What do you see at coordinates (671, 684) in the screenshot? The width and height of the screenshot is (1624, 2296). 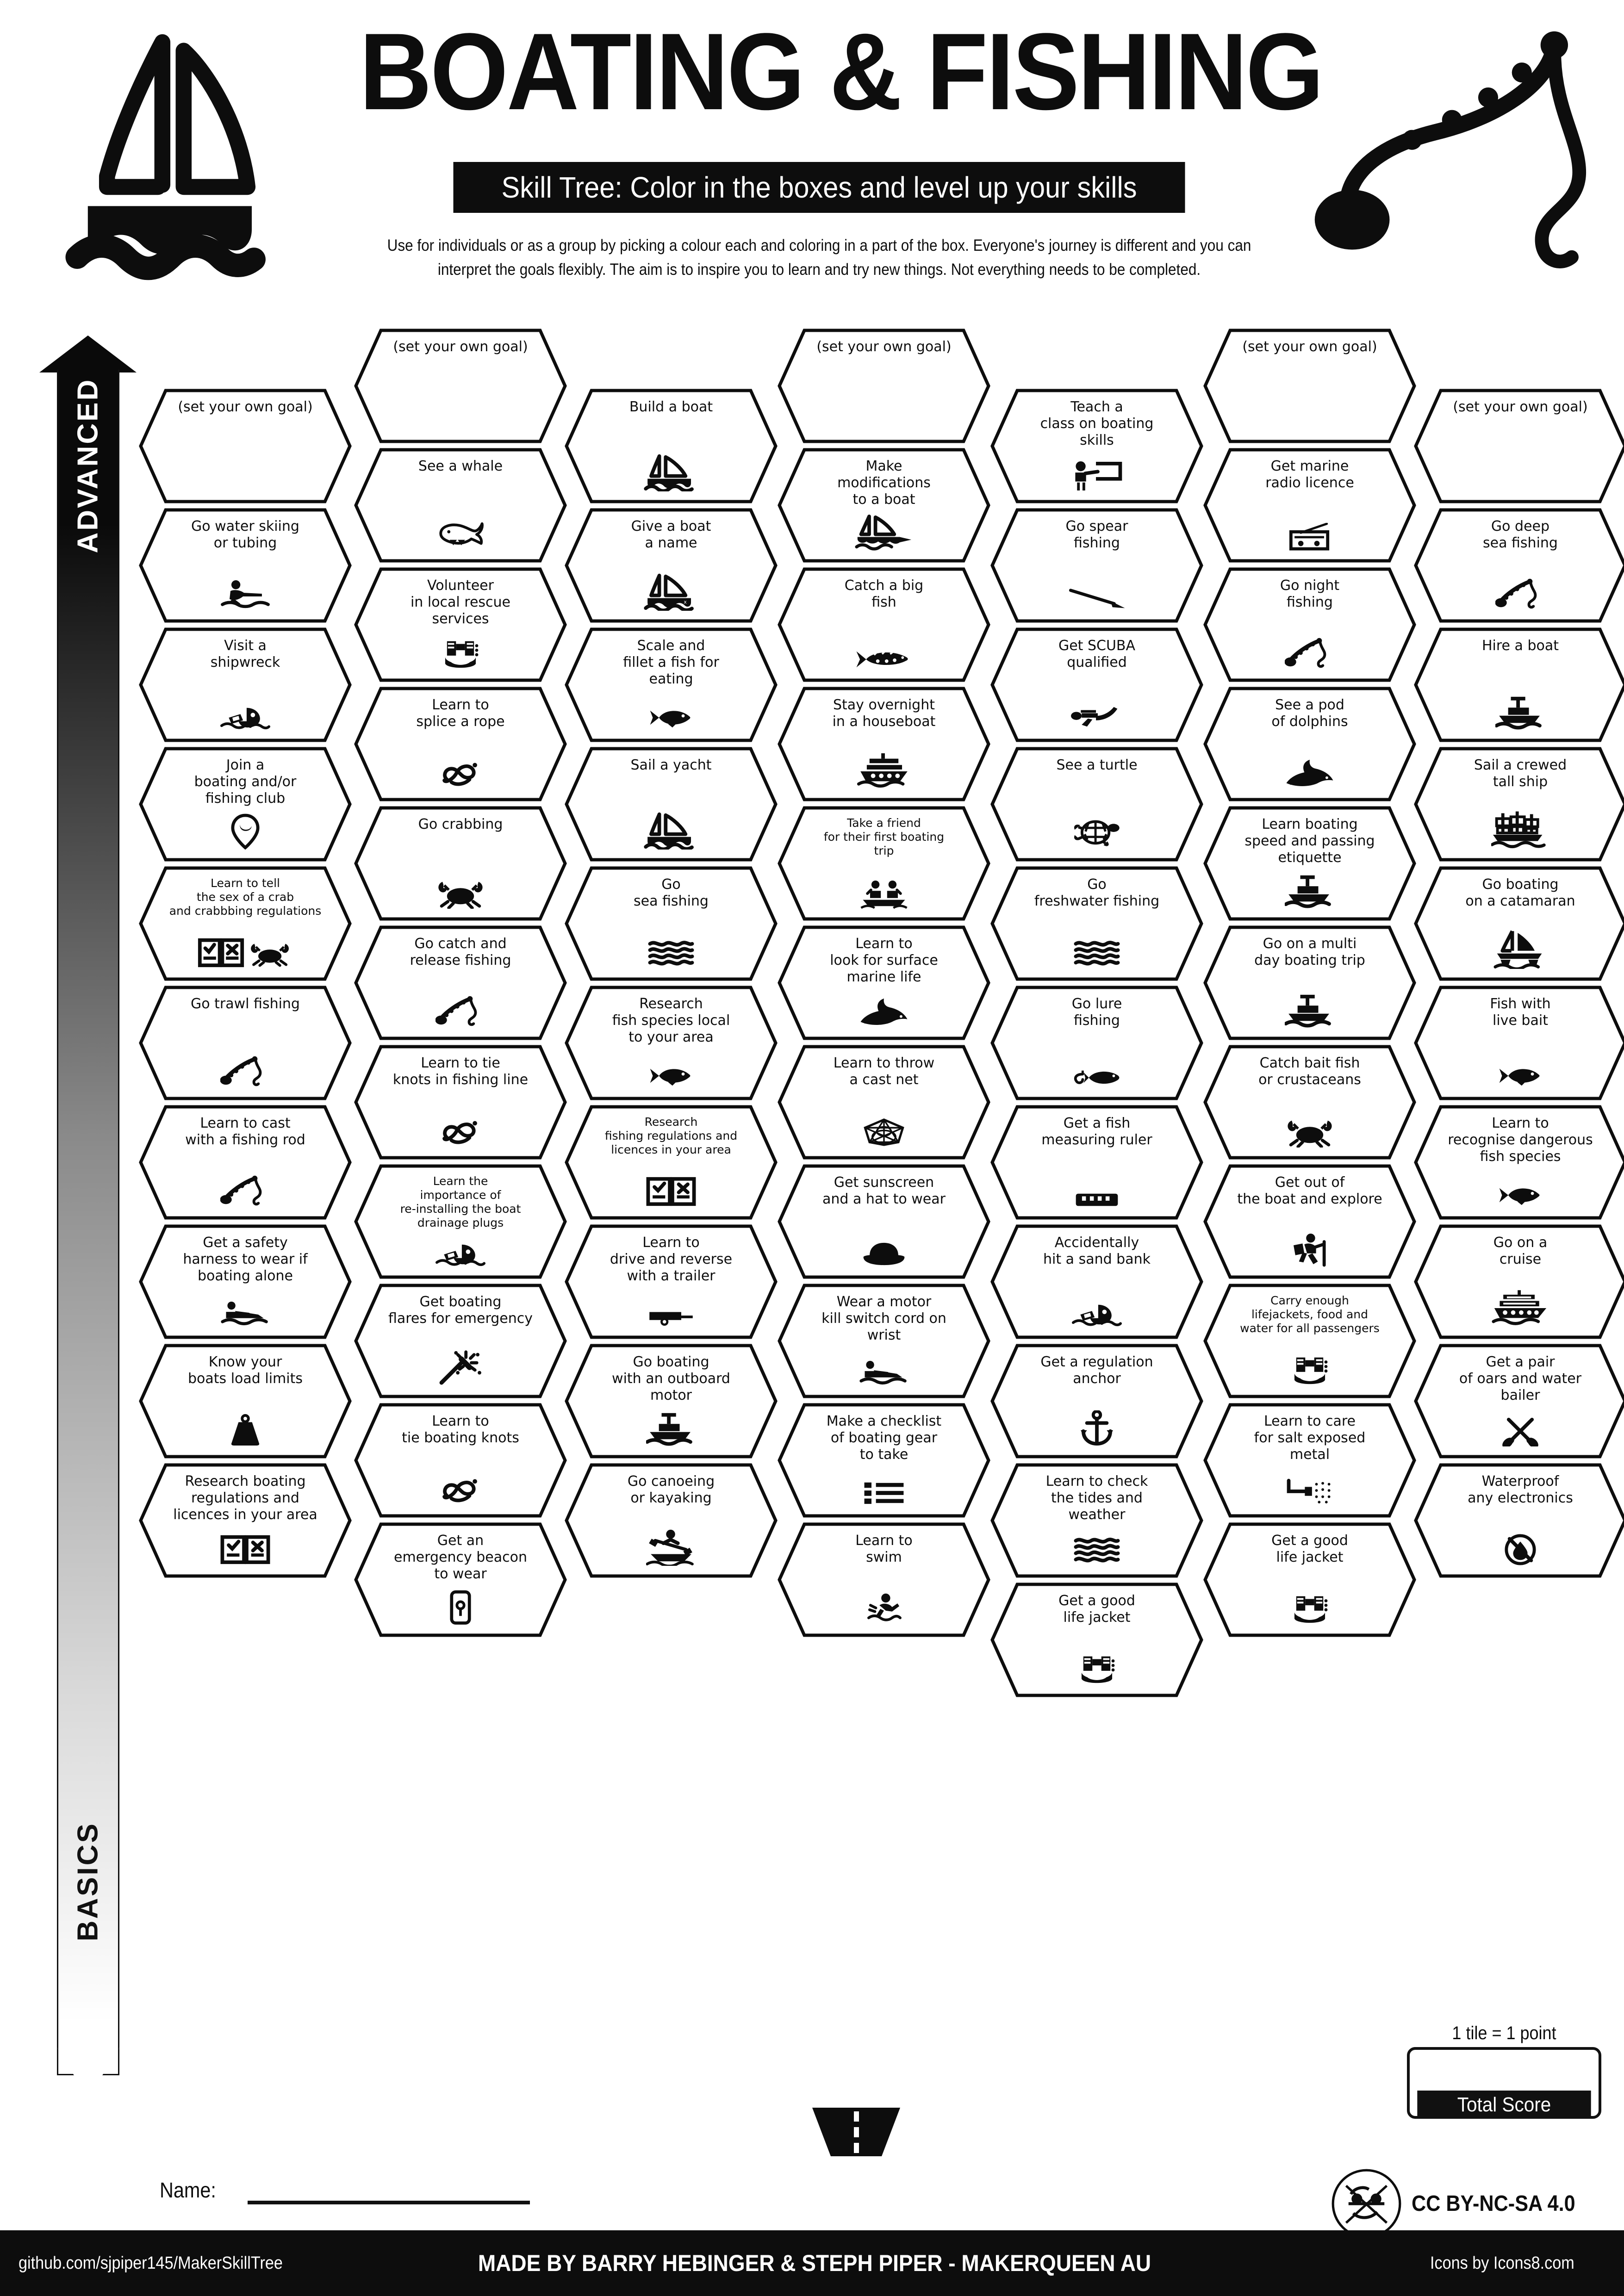 I see `skill-tile: Scale and fillet a fish for eating` at bounding box center [671, 684].